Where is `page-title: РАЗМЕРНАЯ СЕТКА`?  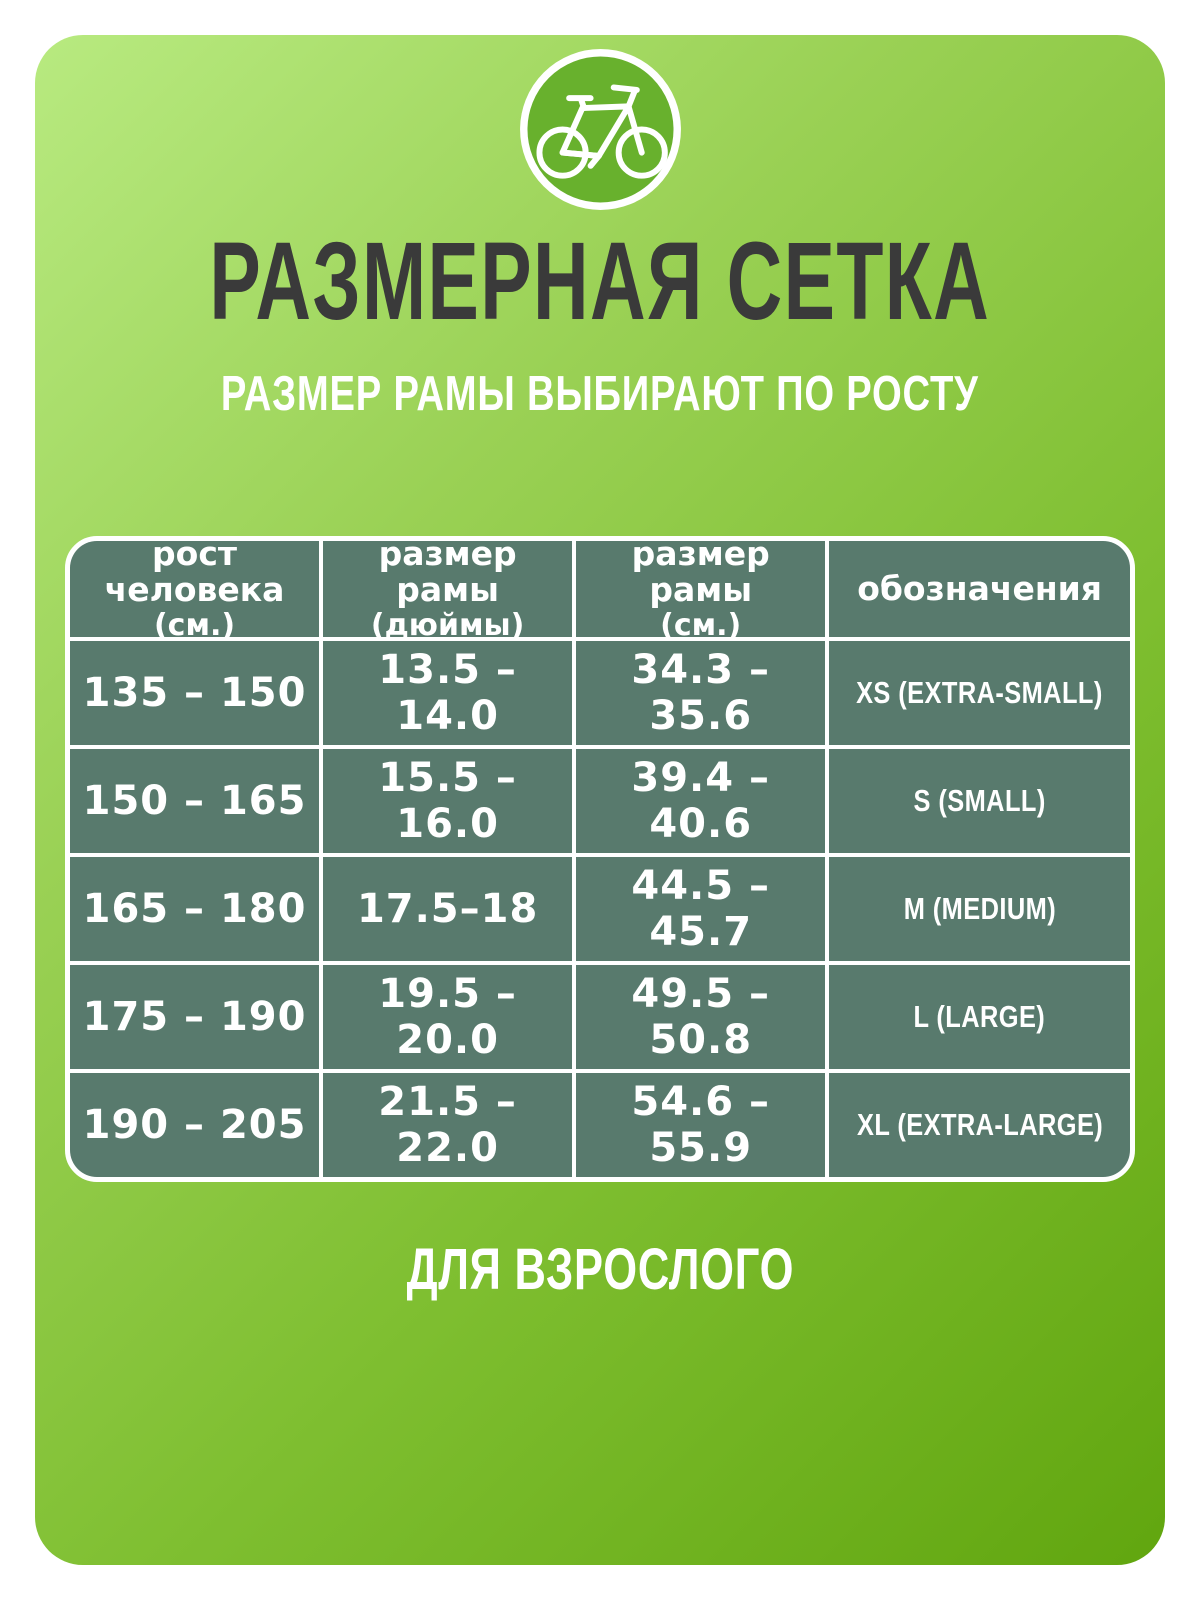 page-title: РАЗМЕРНАЯ СЕТКА is located at coordinates (600, 281).